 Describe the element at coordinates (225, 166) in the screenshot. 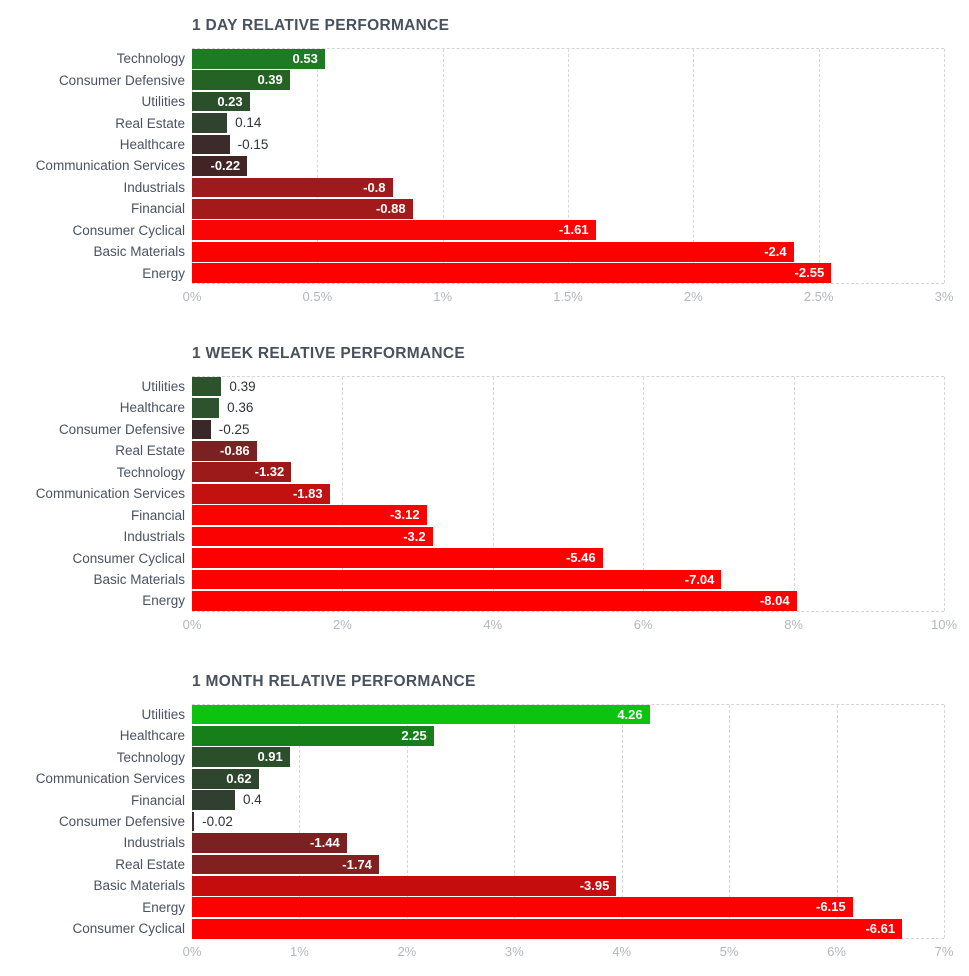

I see `bar-value-label: -0.22` at that location.